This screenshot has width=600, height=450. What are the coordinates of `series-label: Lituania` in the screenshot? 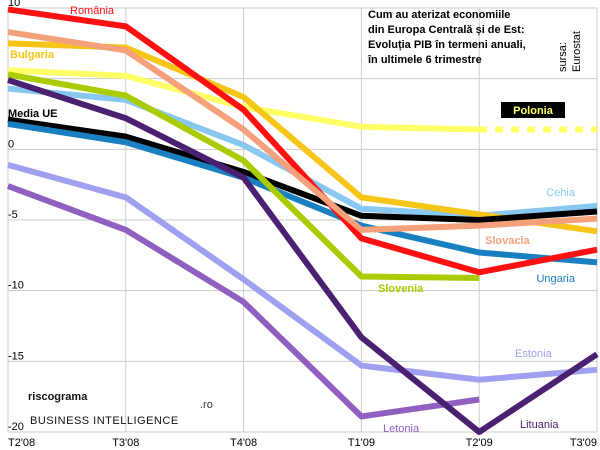 It's located at (539, 425).